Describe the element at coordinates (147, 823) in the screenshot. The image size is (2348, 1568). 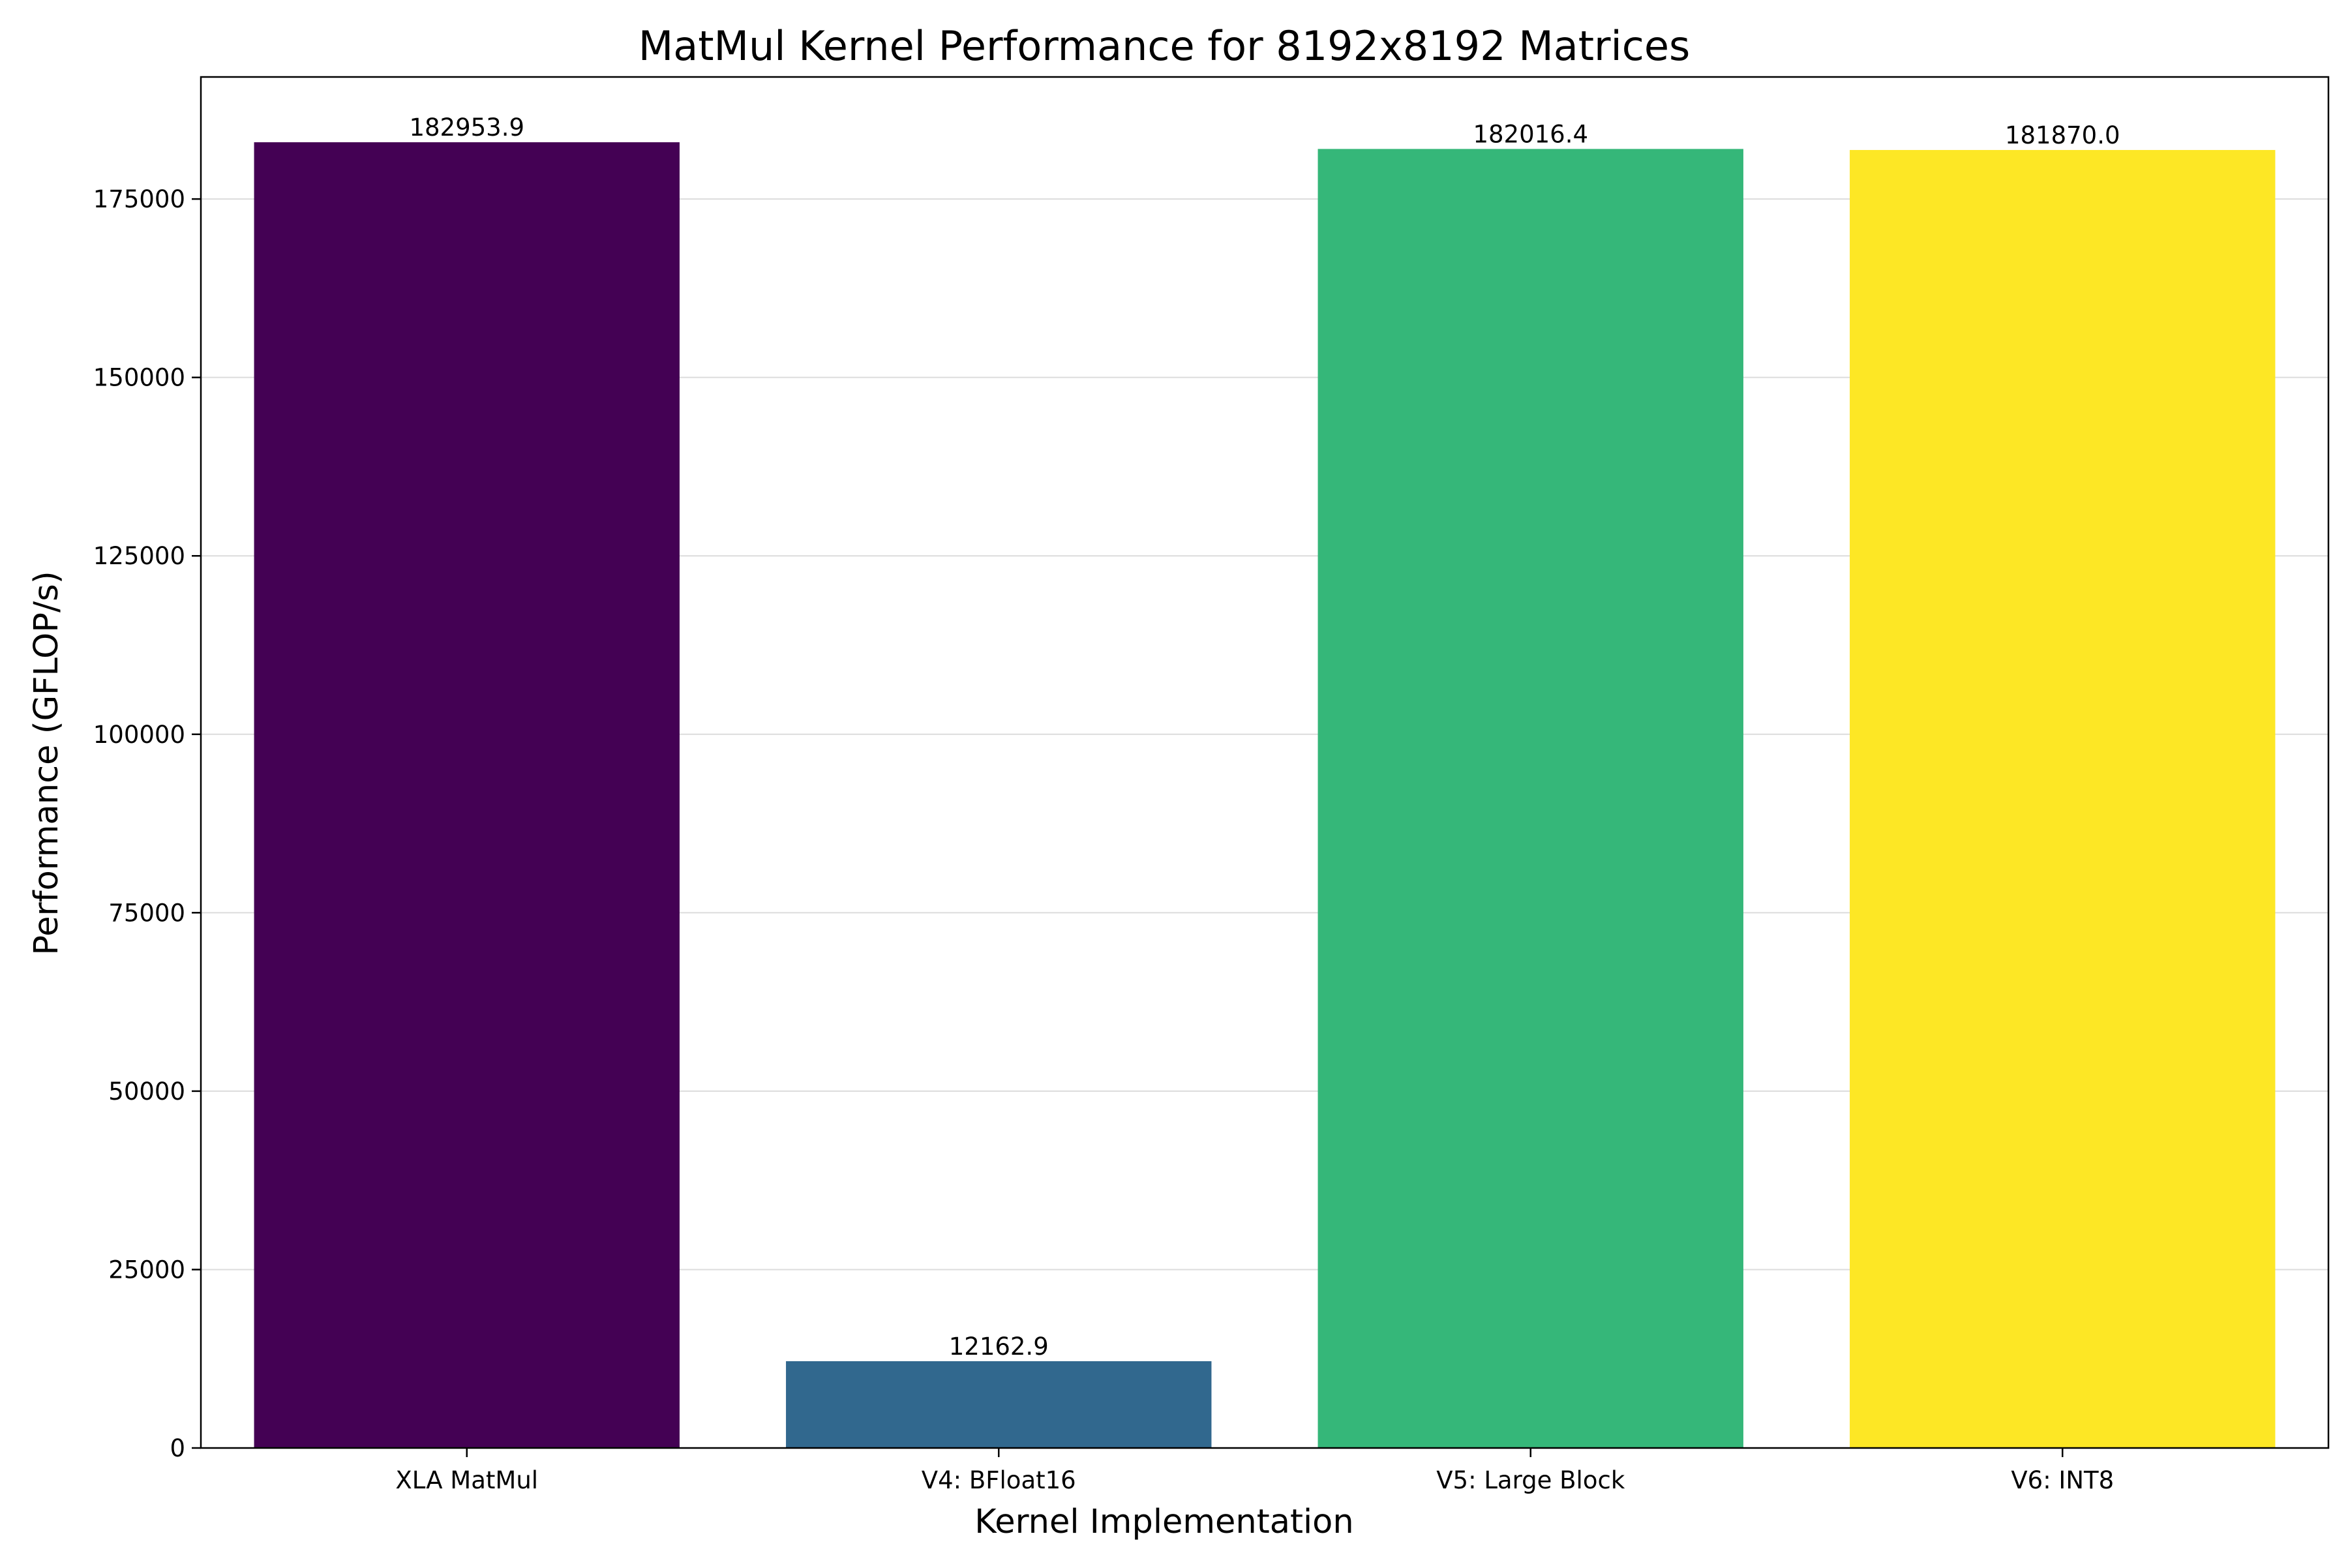
I see `y-axis-ticks: 0 25000 50000 75000 100000 125000 150000 175000` at that location.